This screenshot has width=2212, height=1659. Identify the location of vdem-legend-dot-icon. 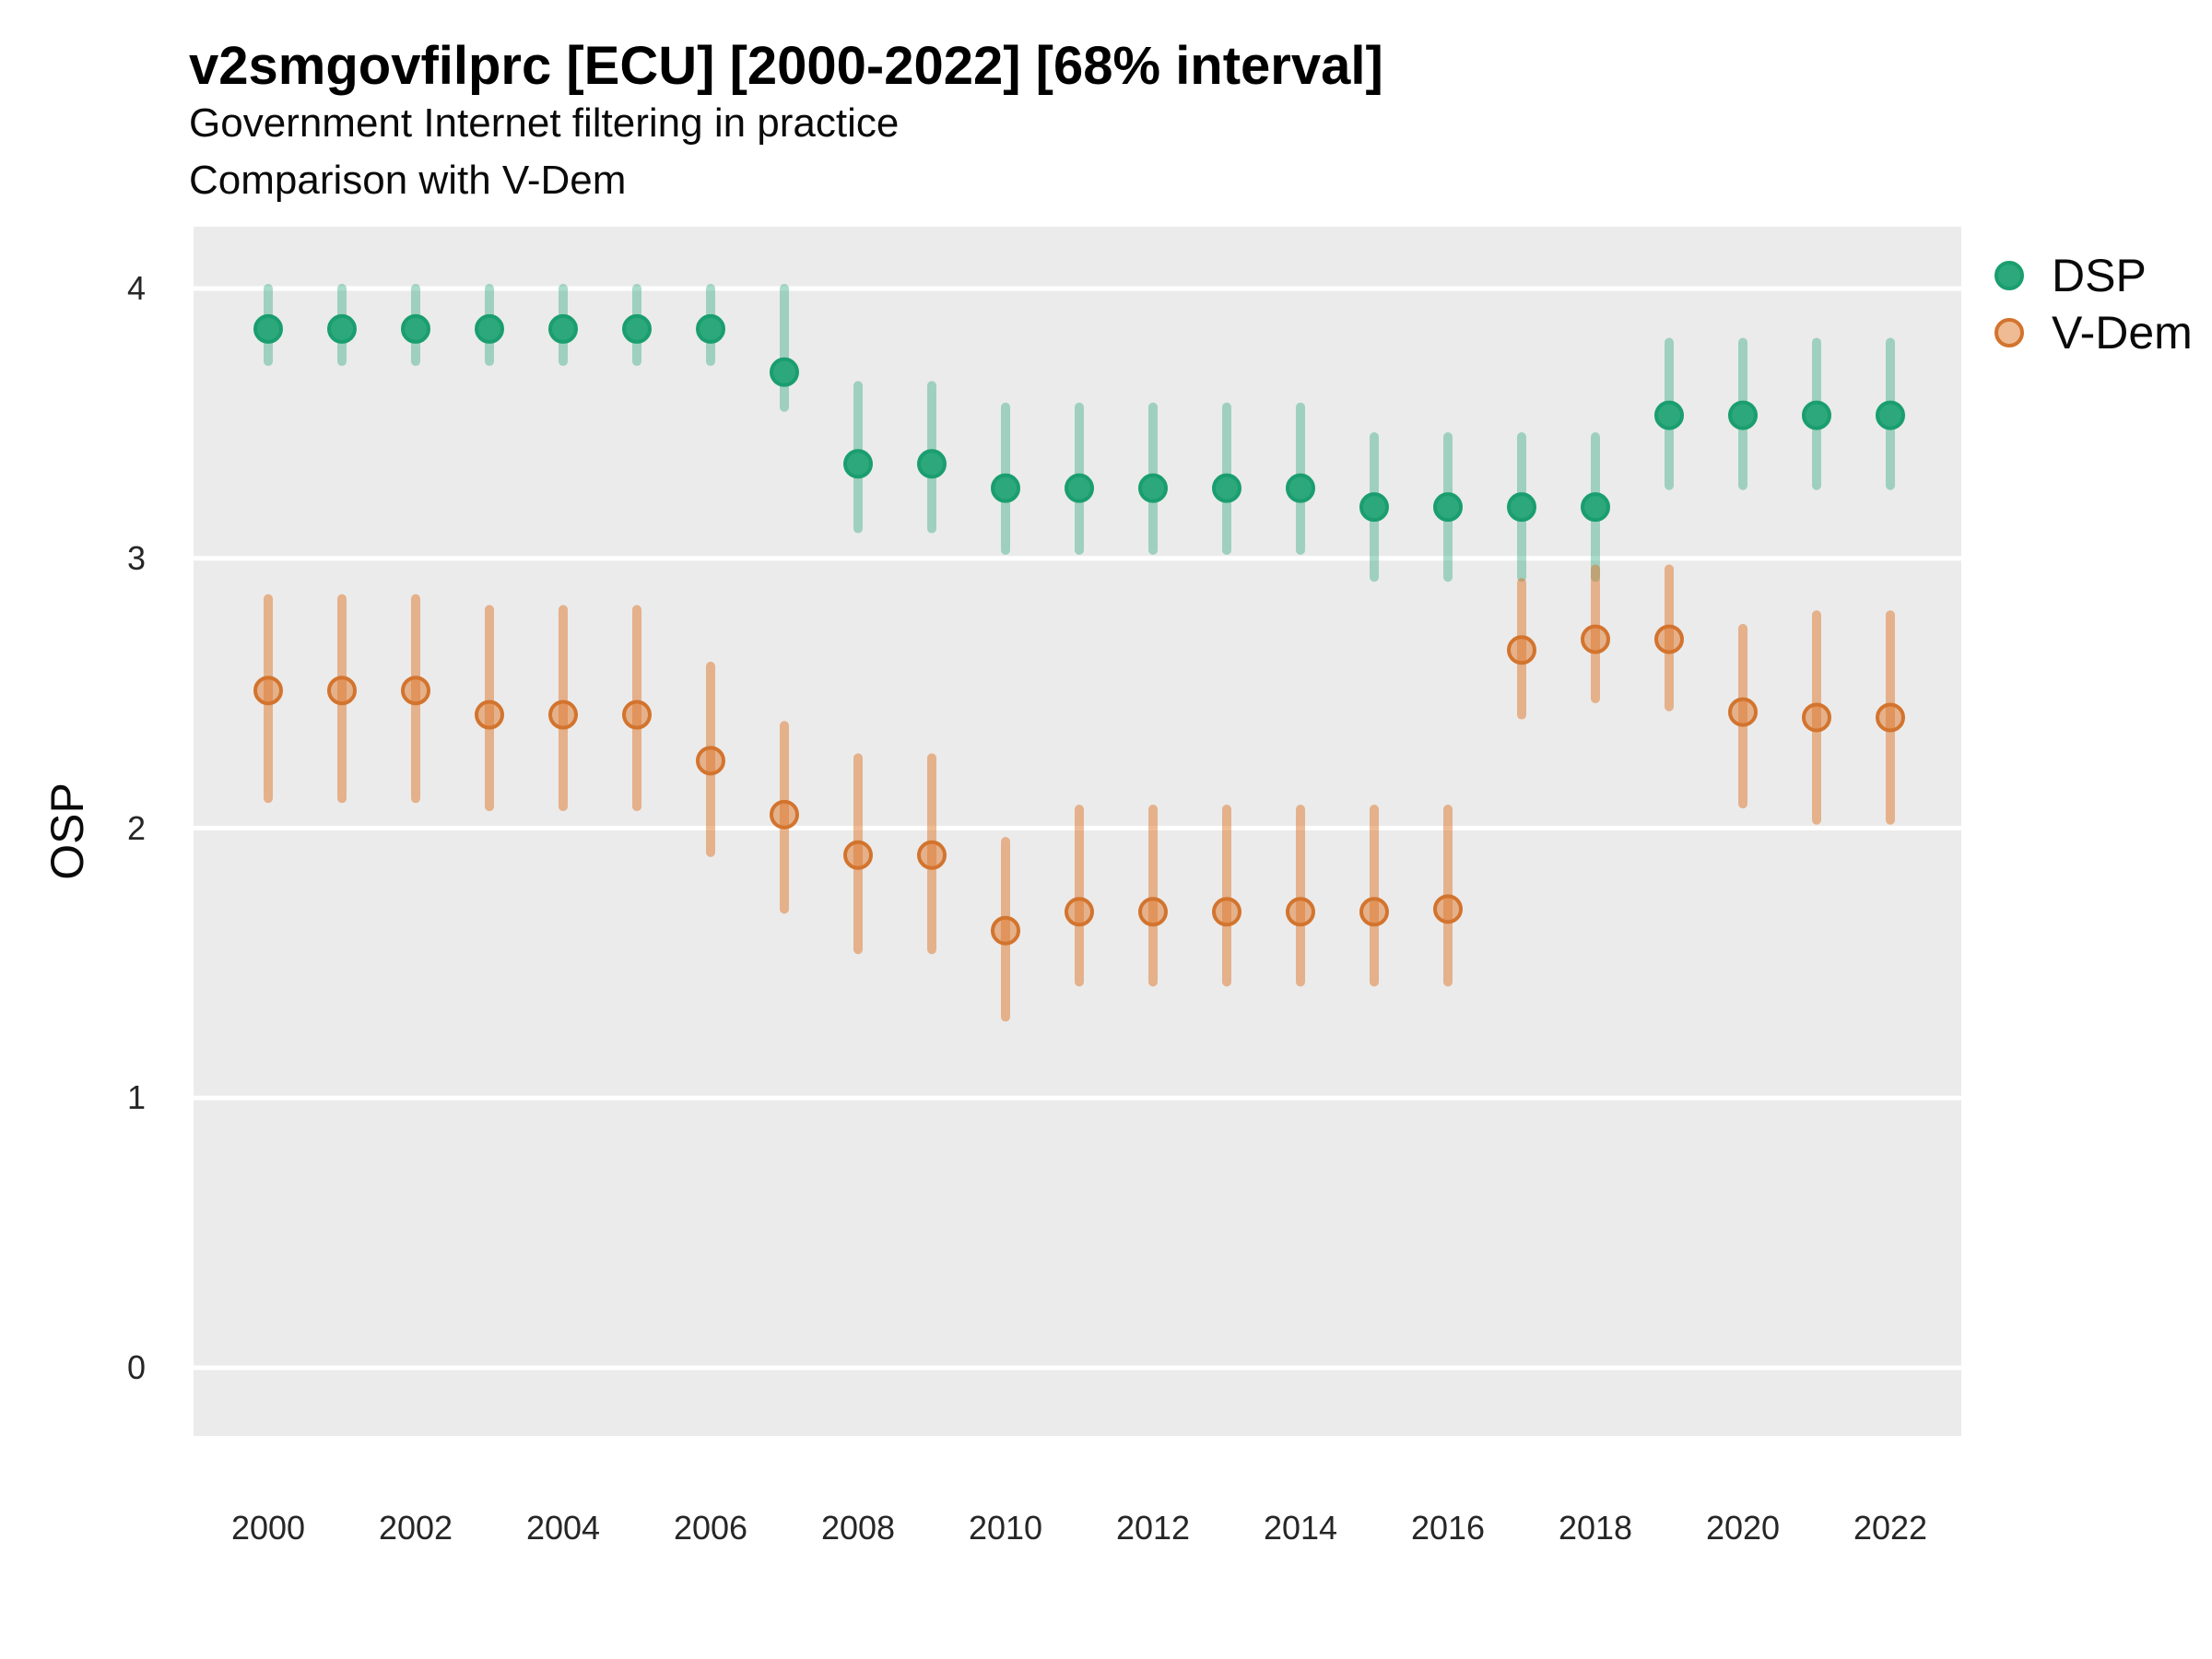
(2009, 332).